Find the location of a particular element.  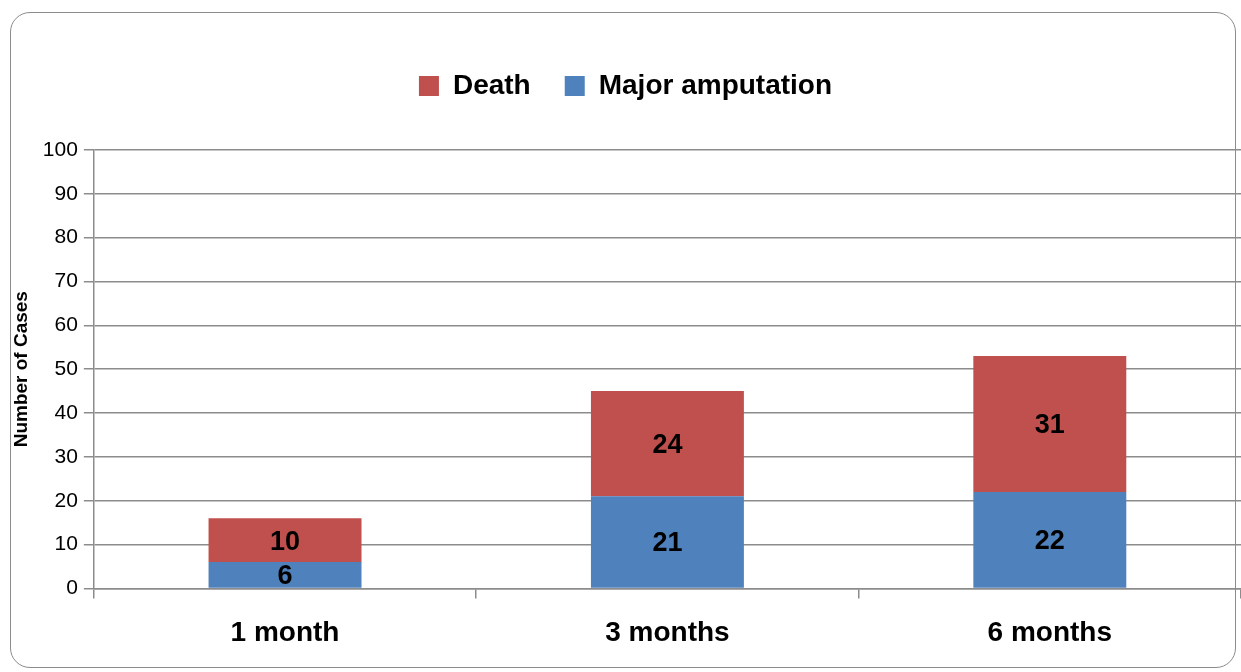

y-tick-label: 100 is located at coordinates (60, 148).